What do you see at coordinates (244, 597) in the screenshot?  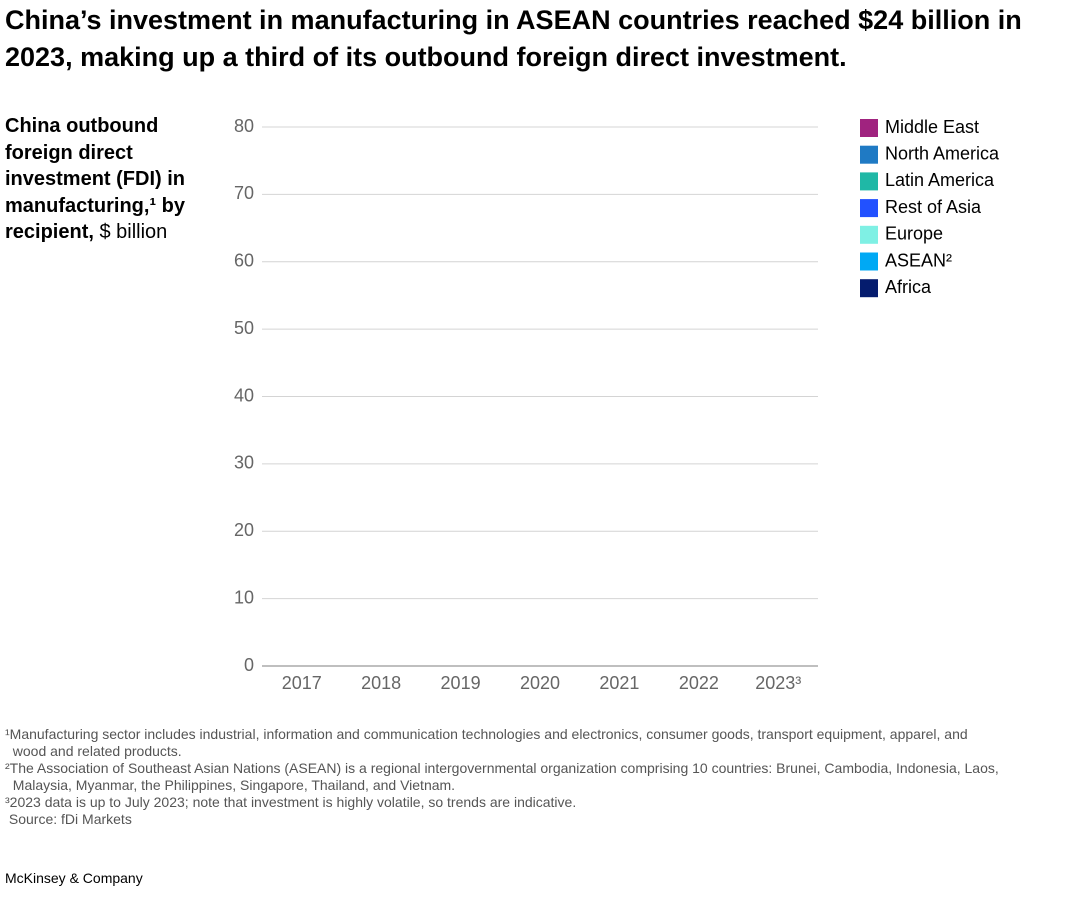 I see `y-tick-label: 10` at bounding box center [244, 597].